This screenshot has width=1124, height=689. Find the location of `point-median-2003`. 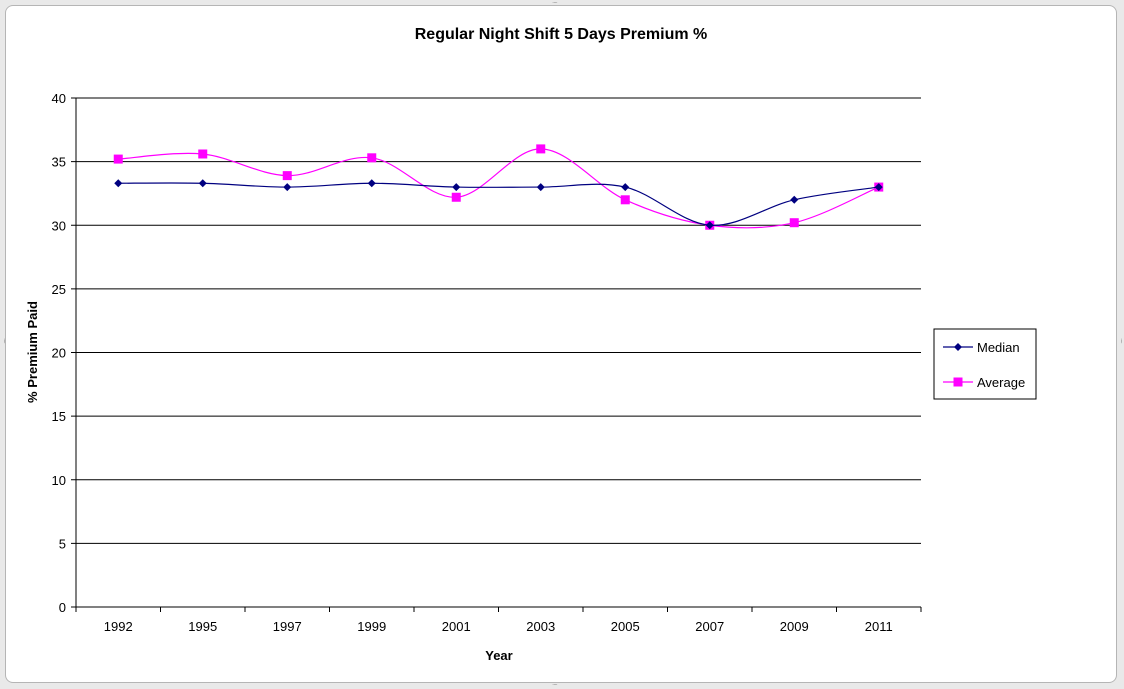

point-median-2003 is located at coordinates (540, 187).